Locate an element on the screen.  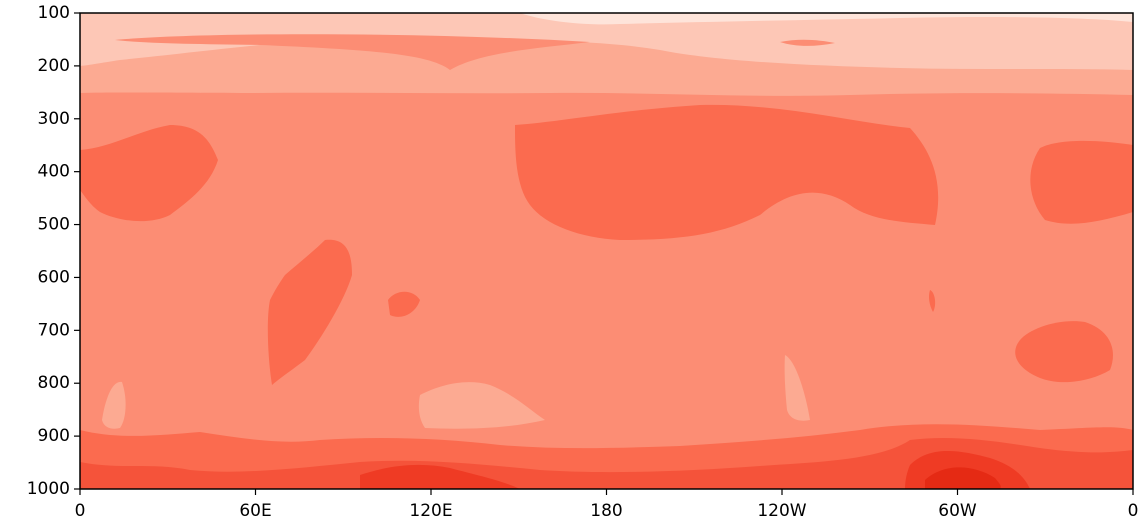
y-tick-label: 1000 is located at coordinates (48, 489).